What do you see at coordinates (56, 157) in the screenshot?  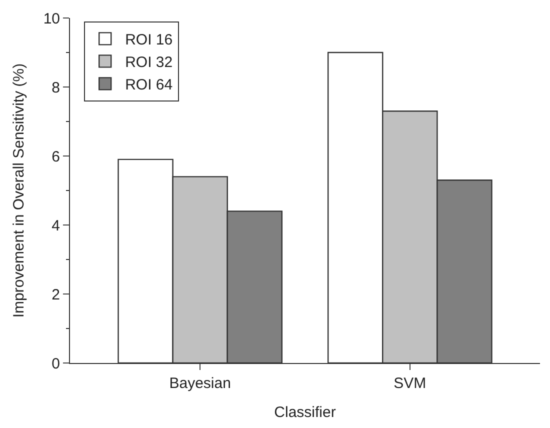 I see `y-tick-label: 6` at bounding box center [56, 157].